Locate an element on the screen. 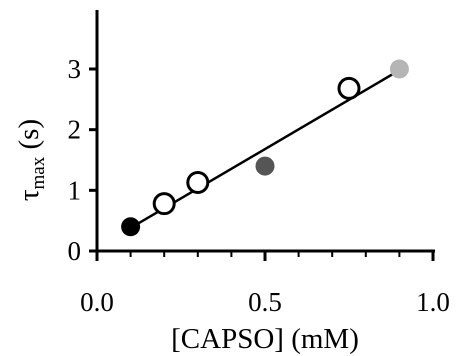 This screenshot has height=356, width=460. y-tick-label: 3 is located at coordinates (75, 69).